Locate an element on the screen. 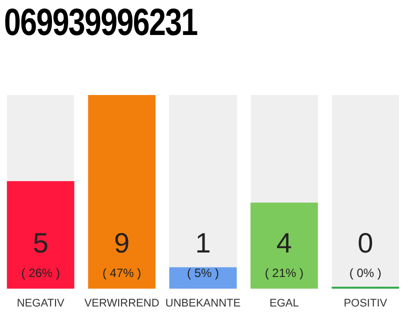  data-label: 9 is located at coordinates (122, 243).